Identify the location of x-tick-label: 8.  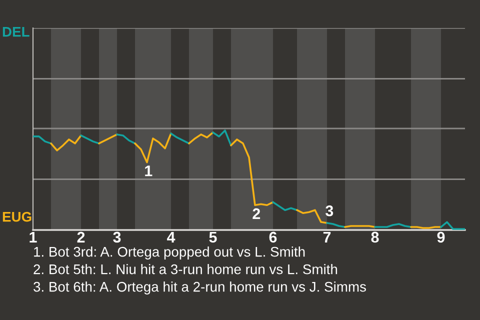
(375, 237).